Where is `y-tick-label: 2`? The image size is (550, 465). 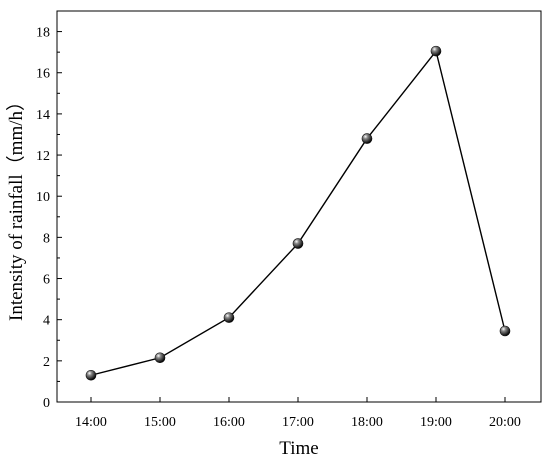 y-tick-label: 2 is located at coordinates (46, 362).